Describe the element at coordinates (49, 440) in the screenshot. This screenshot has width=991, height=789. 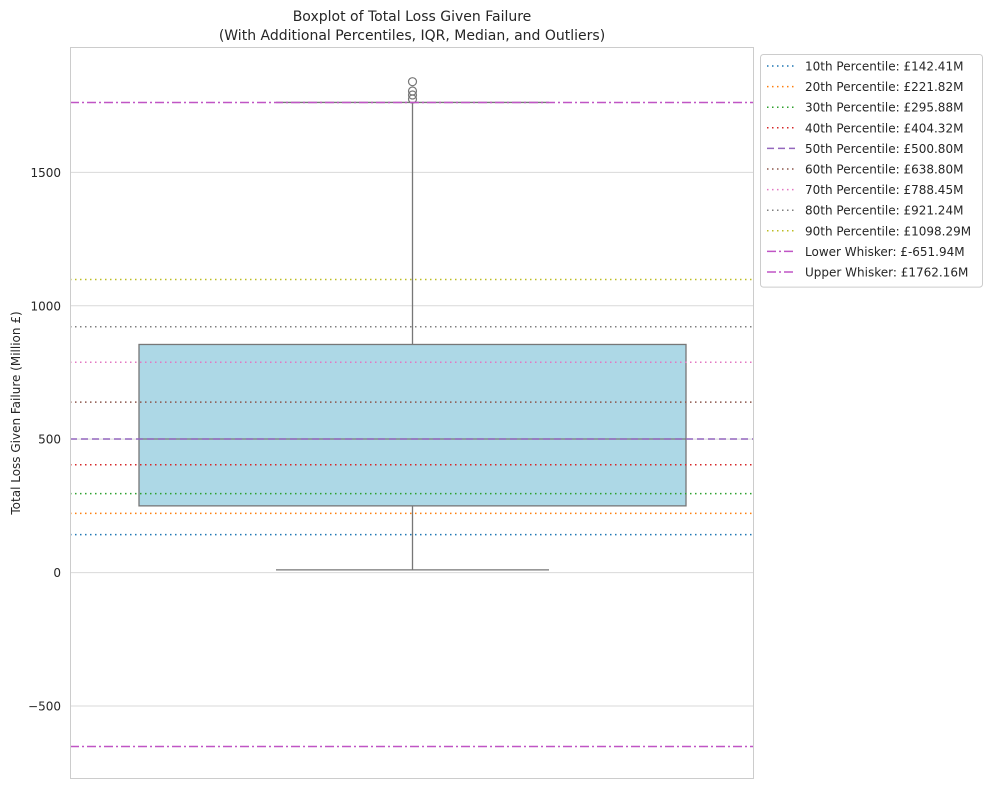
I see `y-tick-label: 500` at that location.